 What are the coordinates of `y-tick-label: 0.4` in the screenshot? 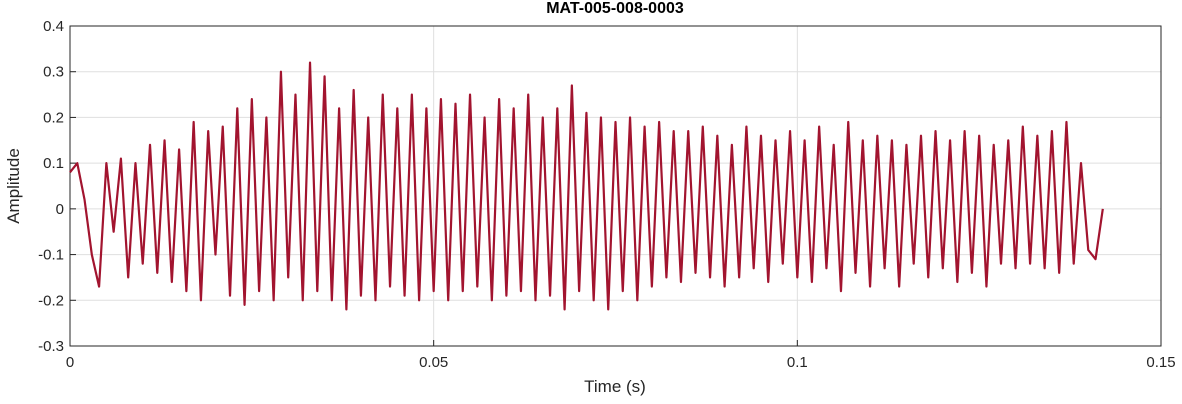 It's located at (53, 26).